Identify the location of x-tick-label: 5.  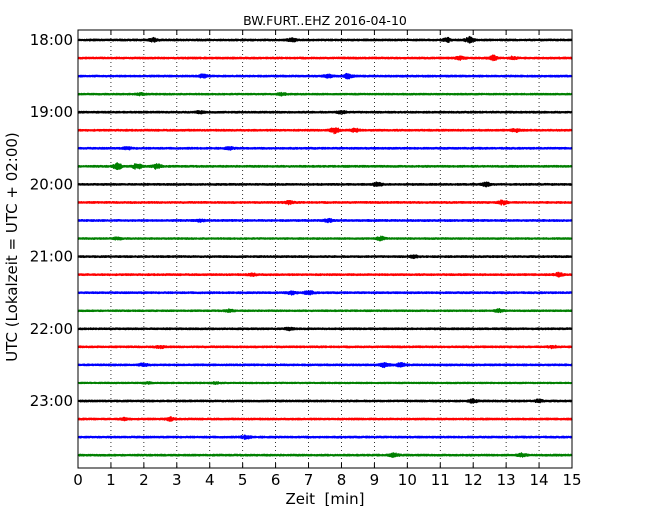
(243, 480).